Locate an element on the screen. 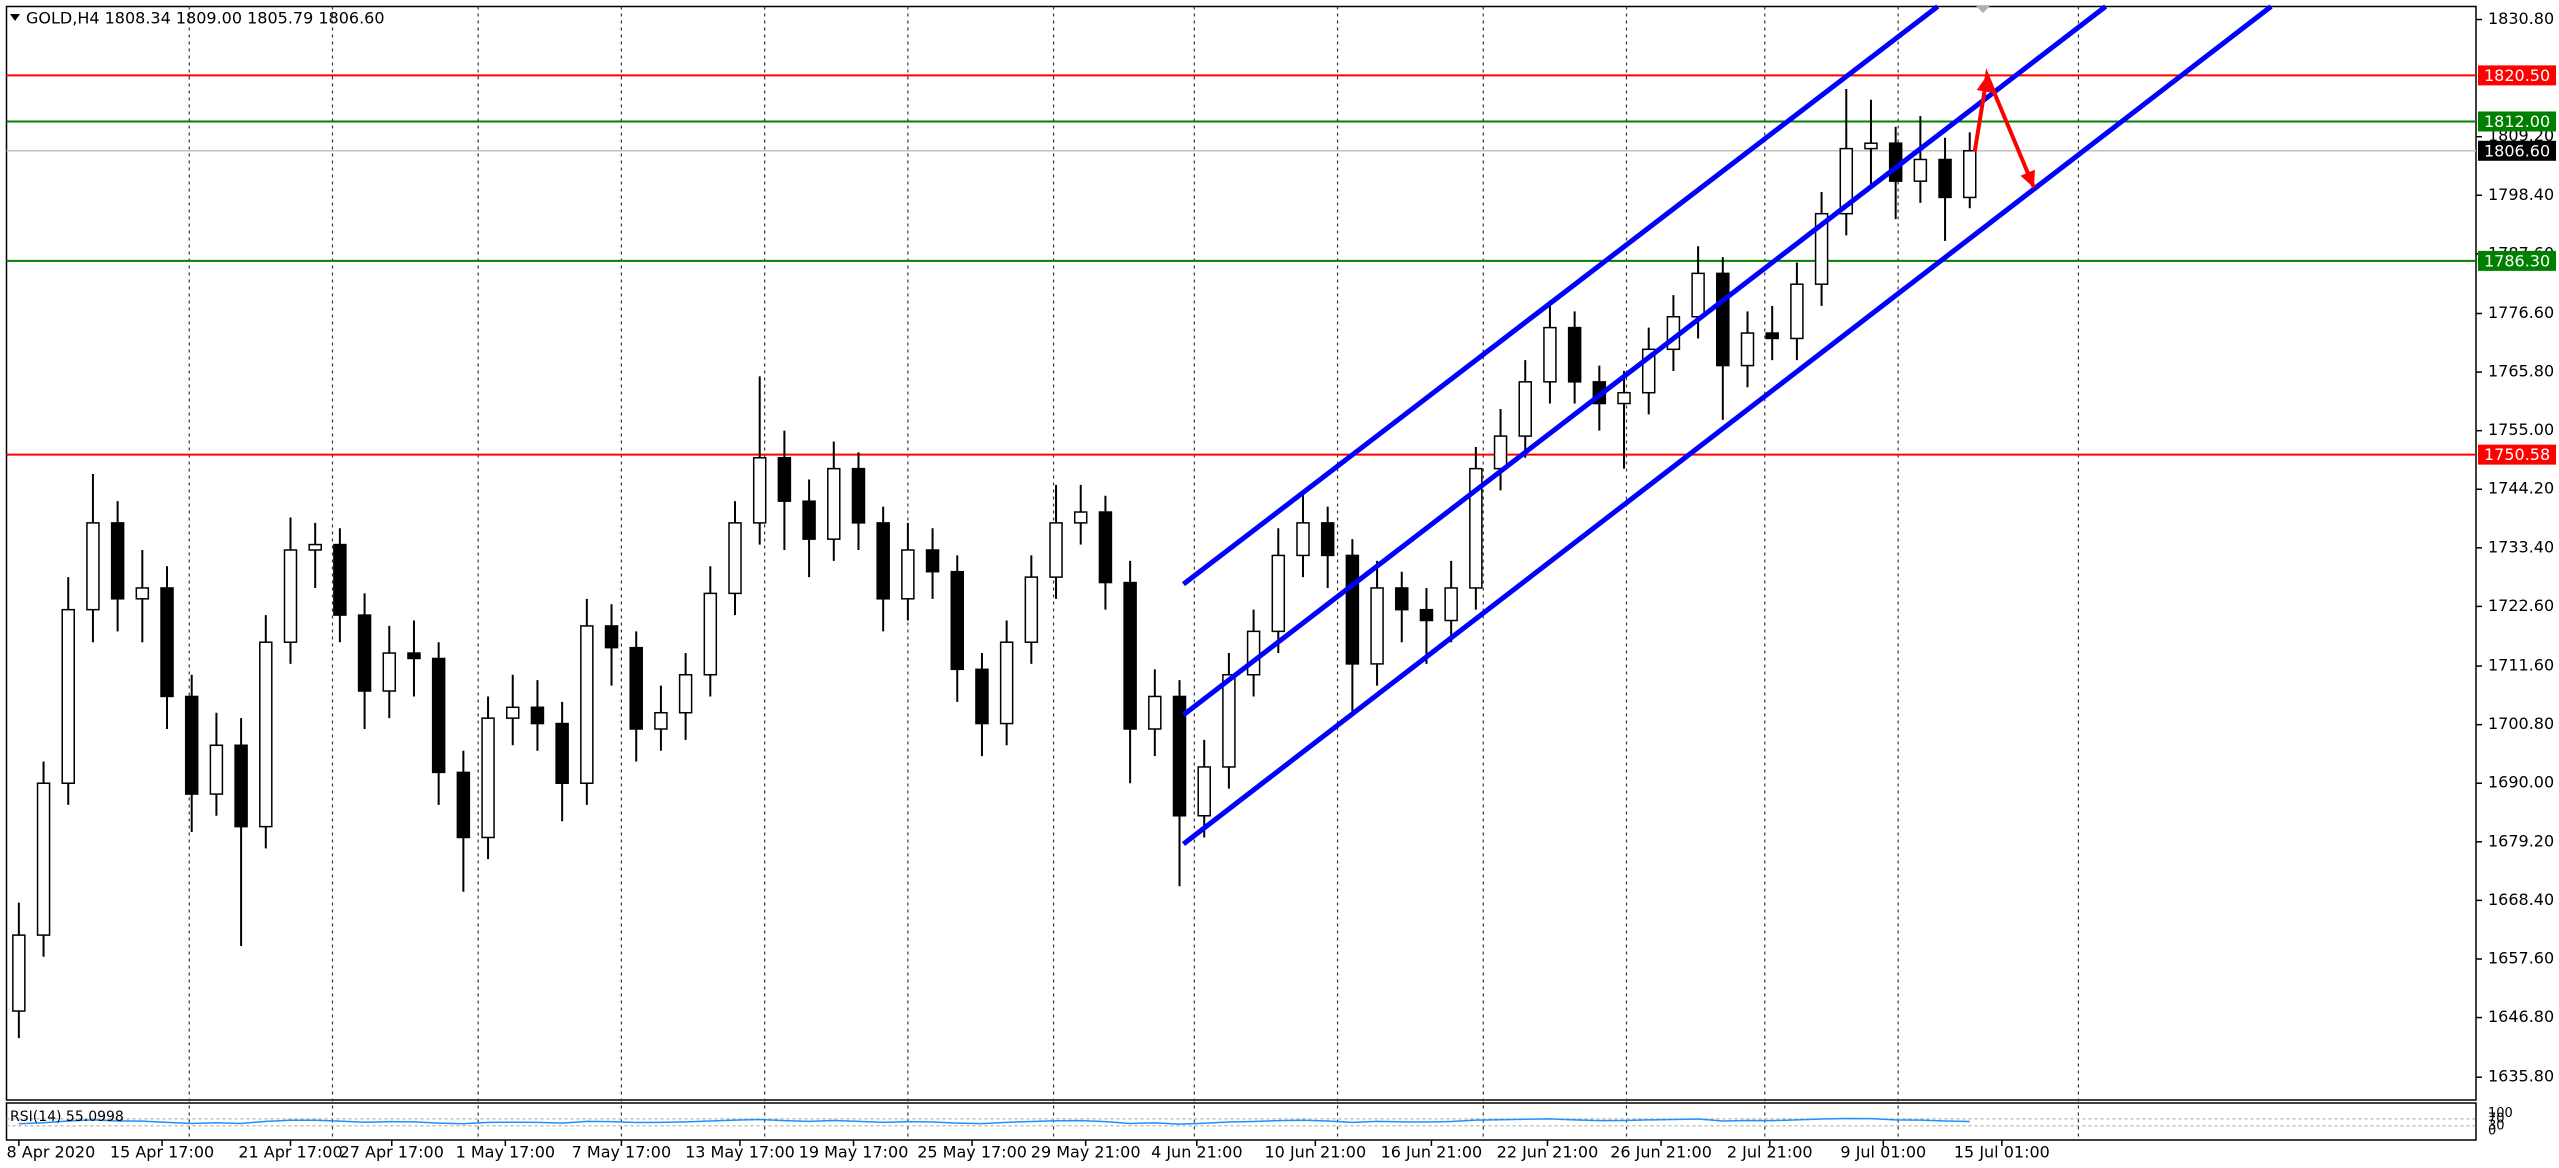 This screenshot has width=2559, height=1168. rsi-tick-label: 30 is located at coordinates (2496, 1125).